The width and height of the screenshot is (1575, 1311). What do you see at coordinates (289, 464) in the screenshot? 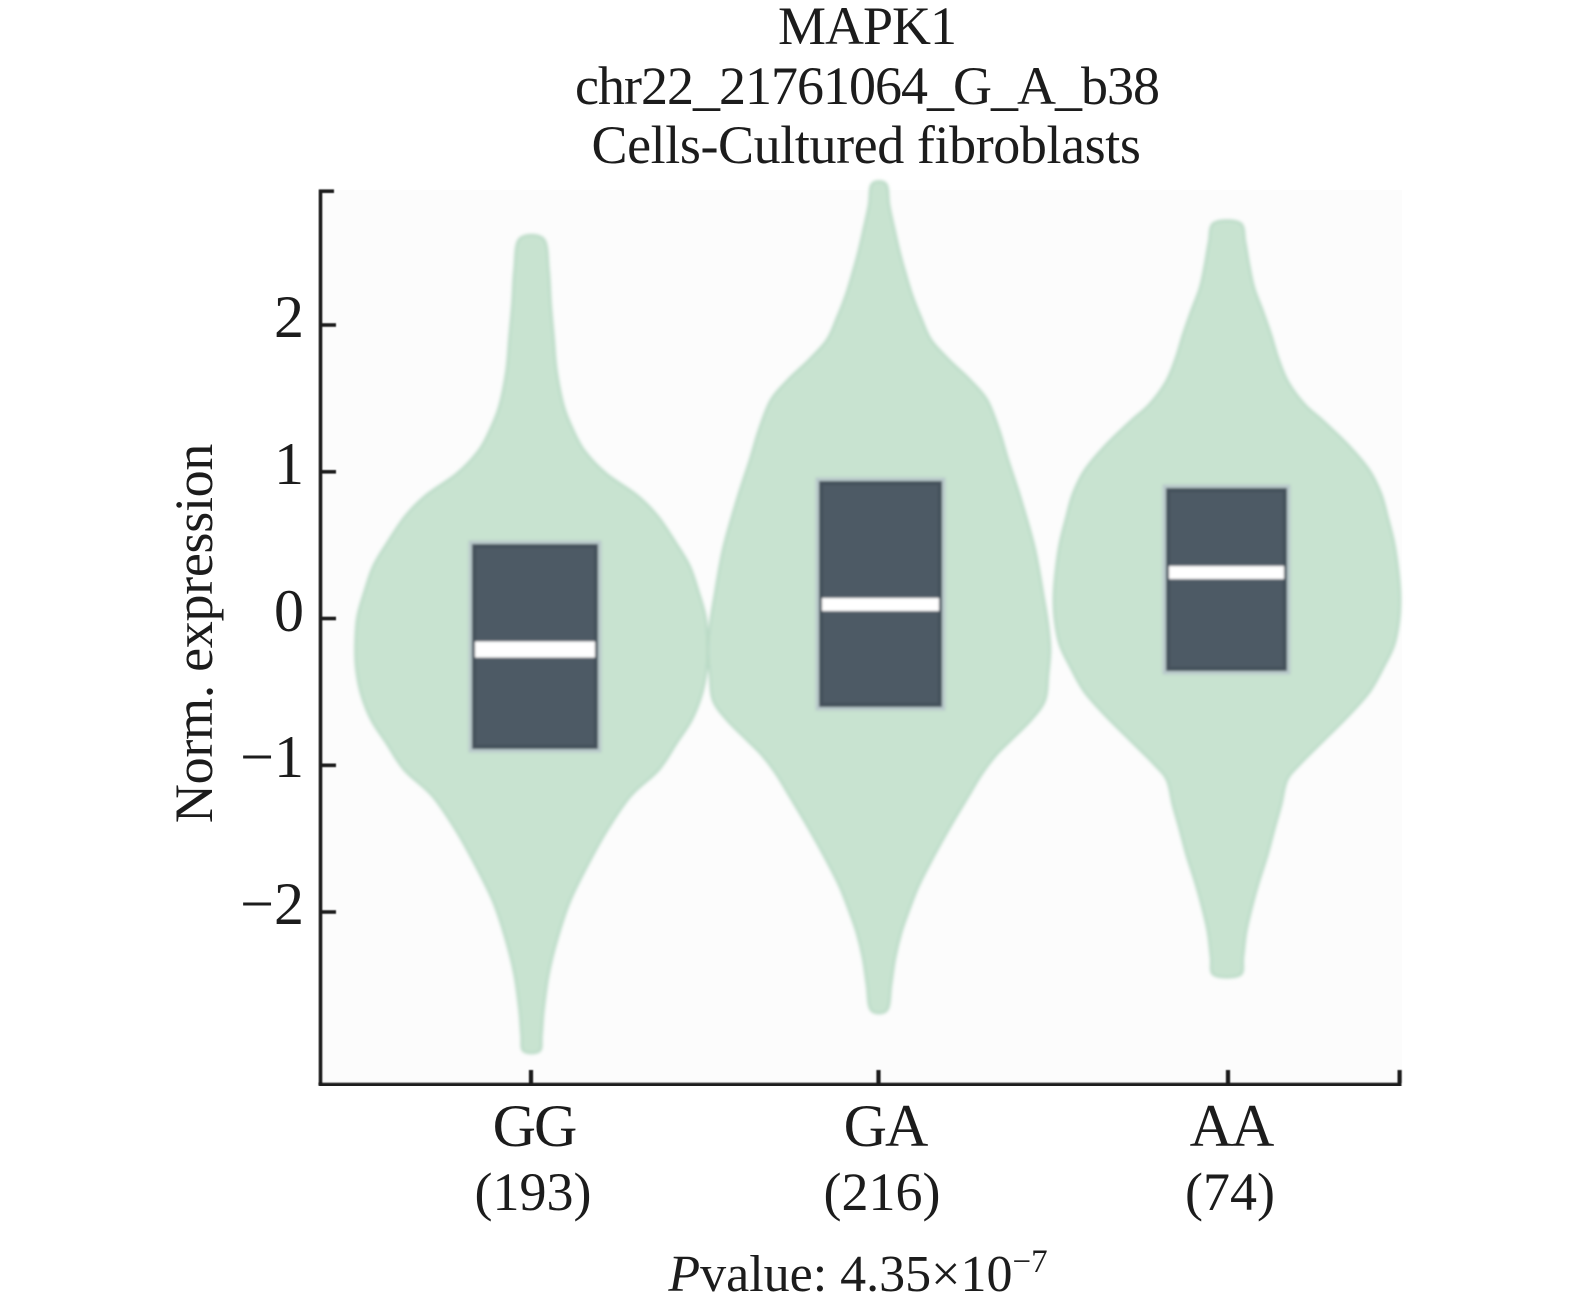
I see `svg-text: 1` at bounding box center [289, 464].